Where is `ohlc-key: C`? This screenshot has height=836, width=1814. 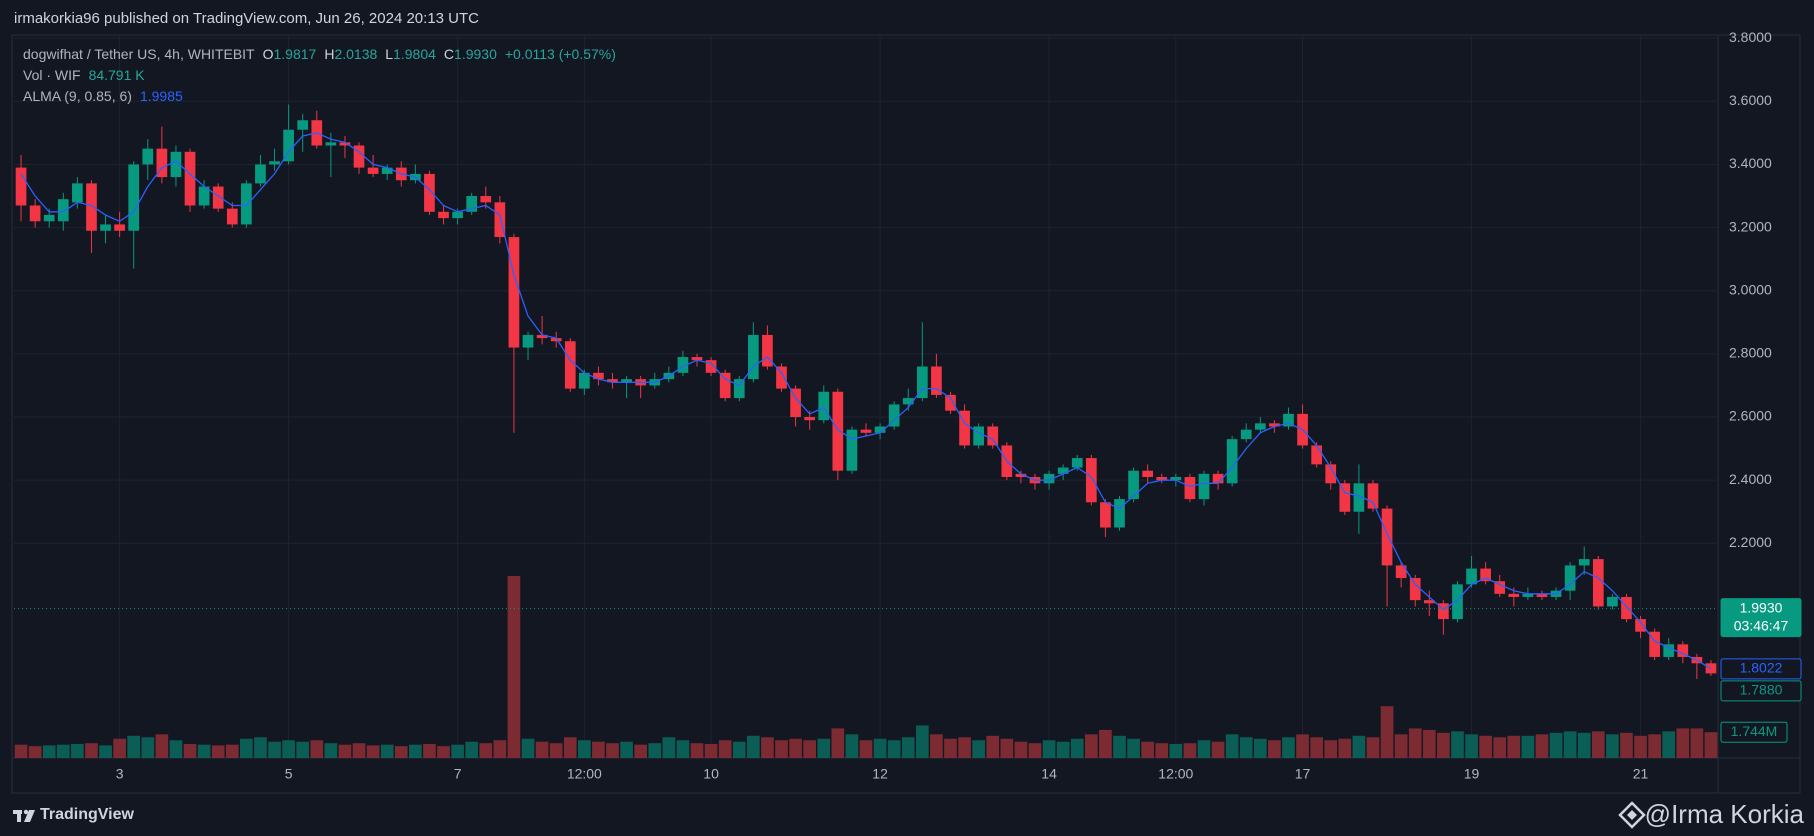 ohlc-key: C is located at coordinates (449, 54).